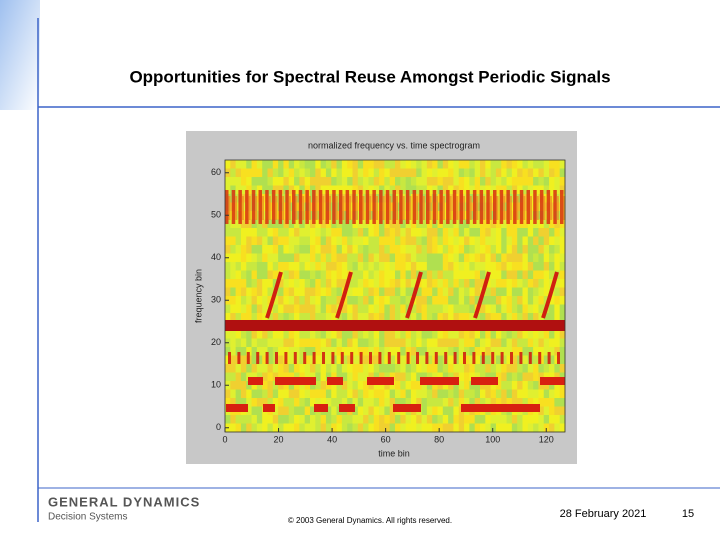  What do you see at coordinates (216, 257) in the screenshot?
I see `y-tick-label: 40` at bounding box center [216, 257].